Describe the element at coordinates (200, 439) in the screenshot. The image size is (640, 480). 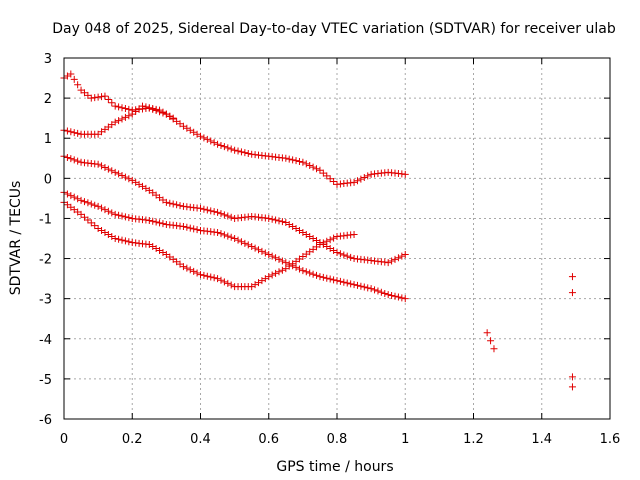
I see `x-tick-label: 0.4` at that location.